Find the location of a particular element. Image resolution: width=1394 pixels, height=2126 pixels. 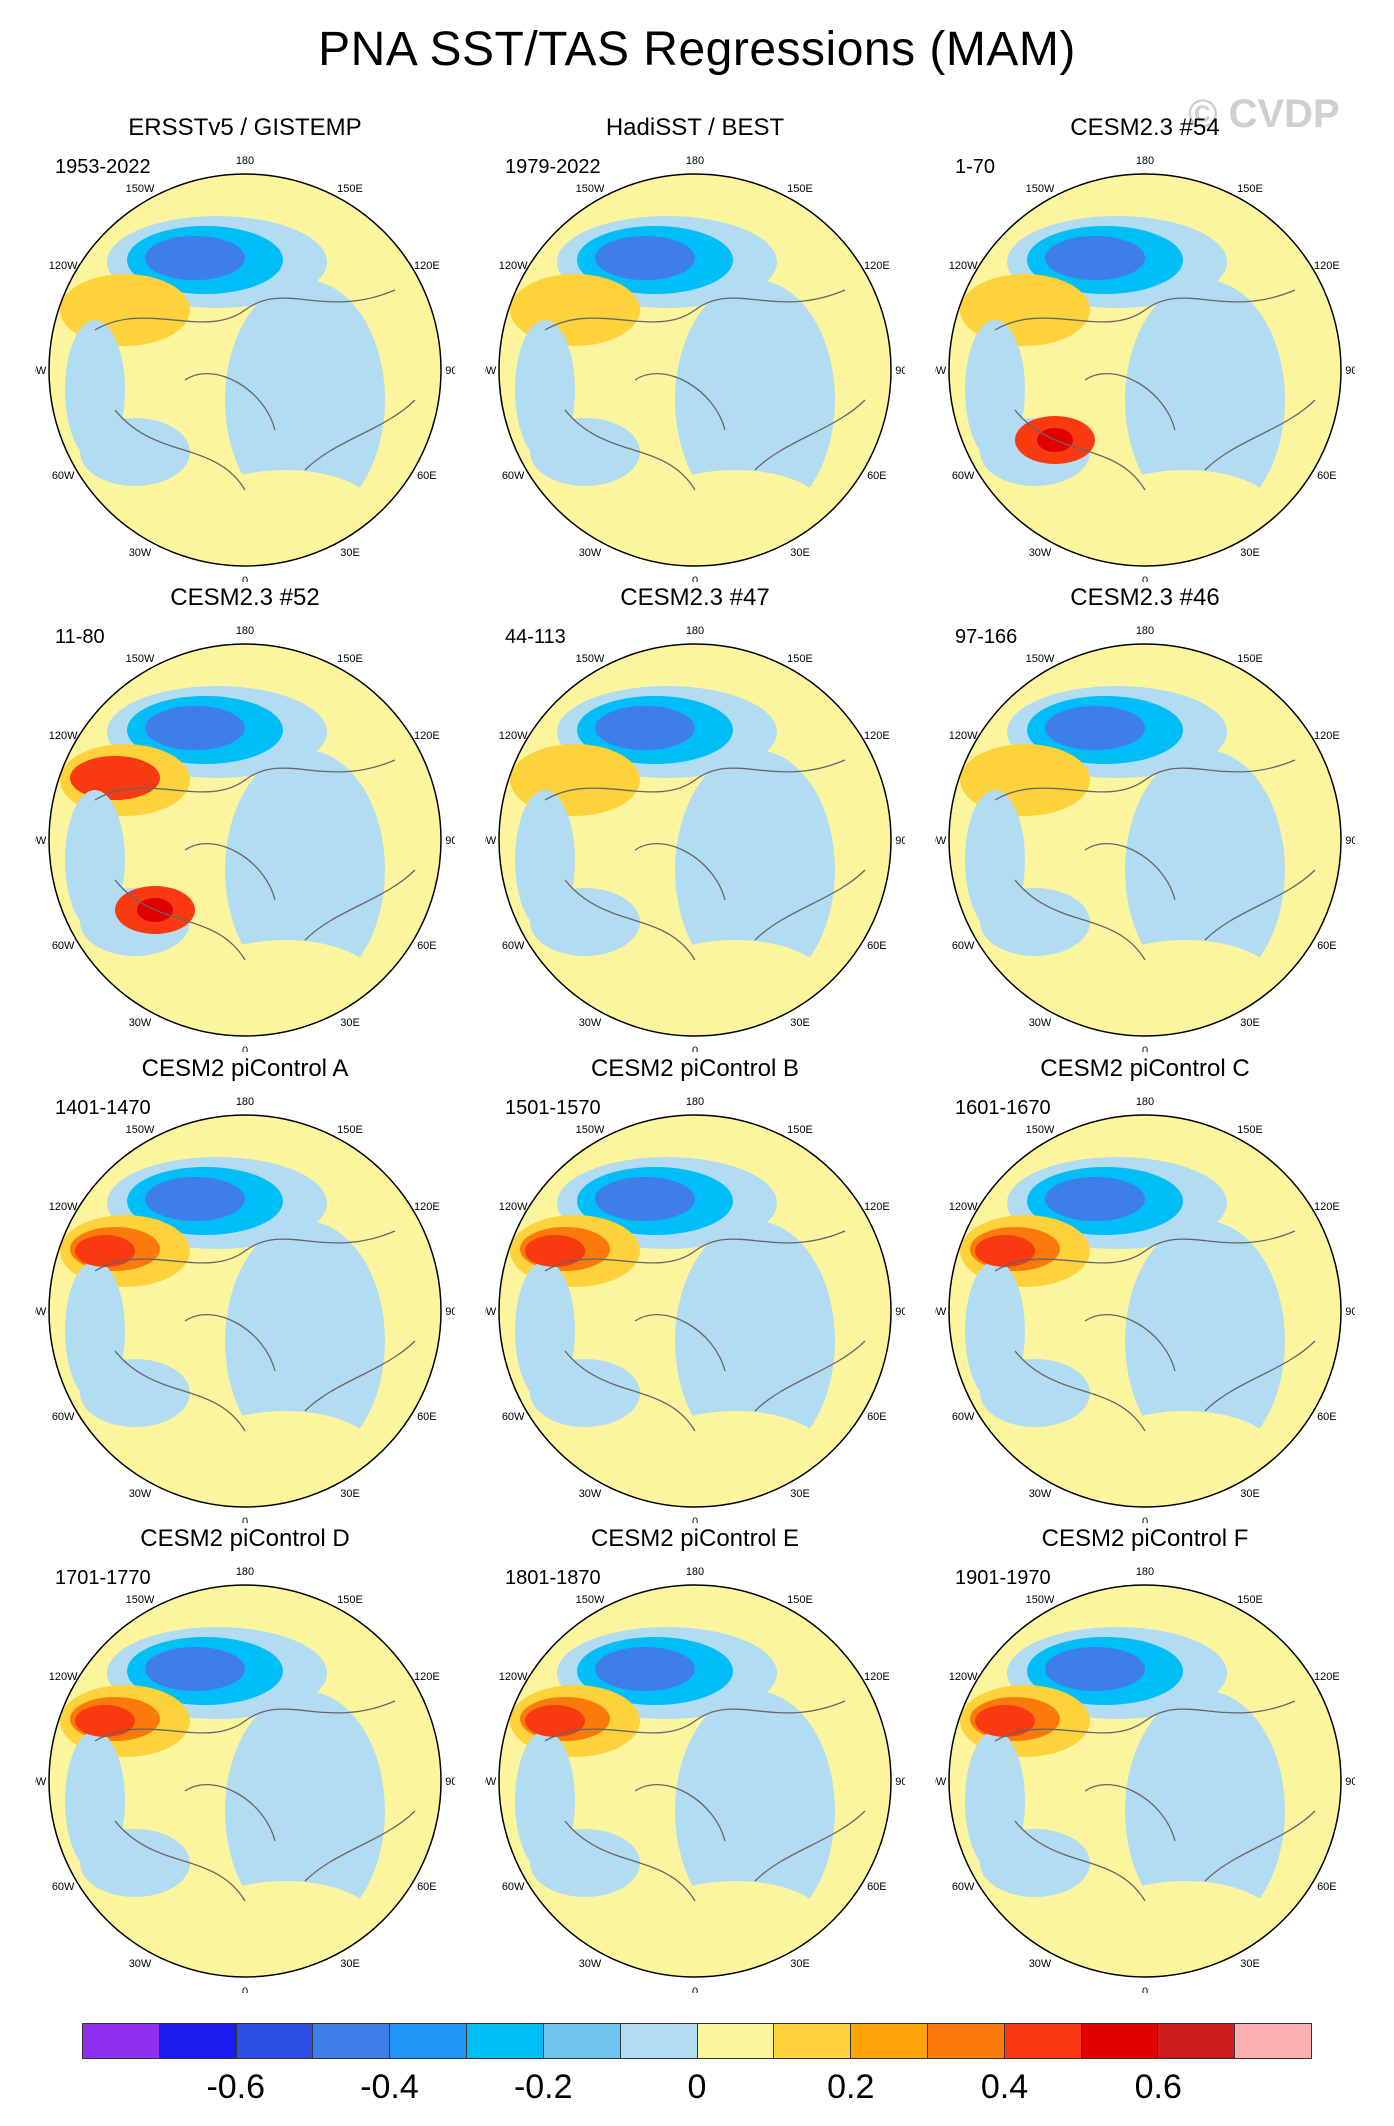

colorbar is located at coordinates (697, 2041).